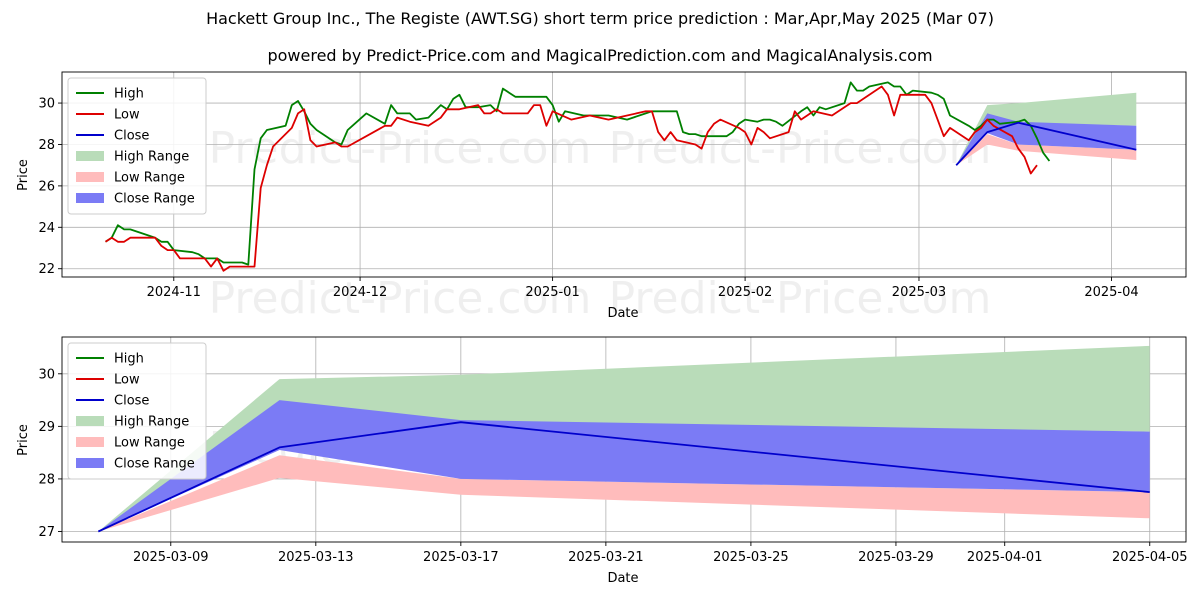 Image resolution: width=1200 pixels, height=600 pixels. Describe the element at coordinates (46, 228) in the screenshot. I see `y-tick-label: 24` at that location.